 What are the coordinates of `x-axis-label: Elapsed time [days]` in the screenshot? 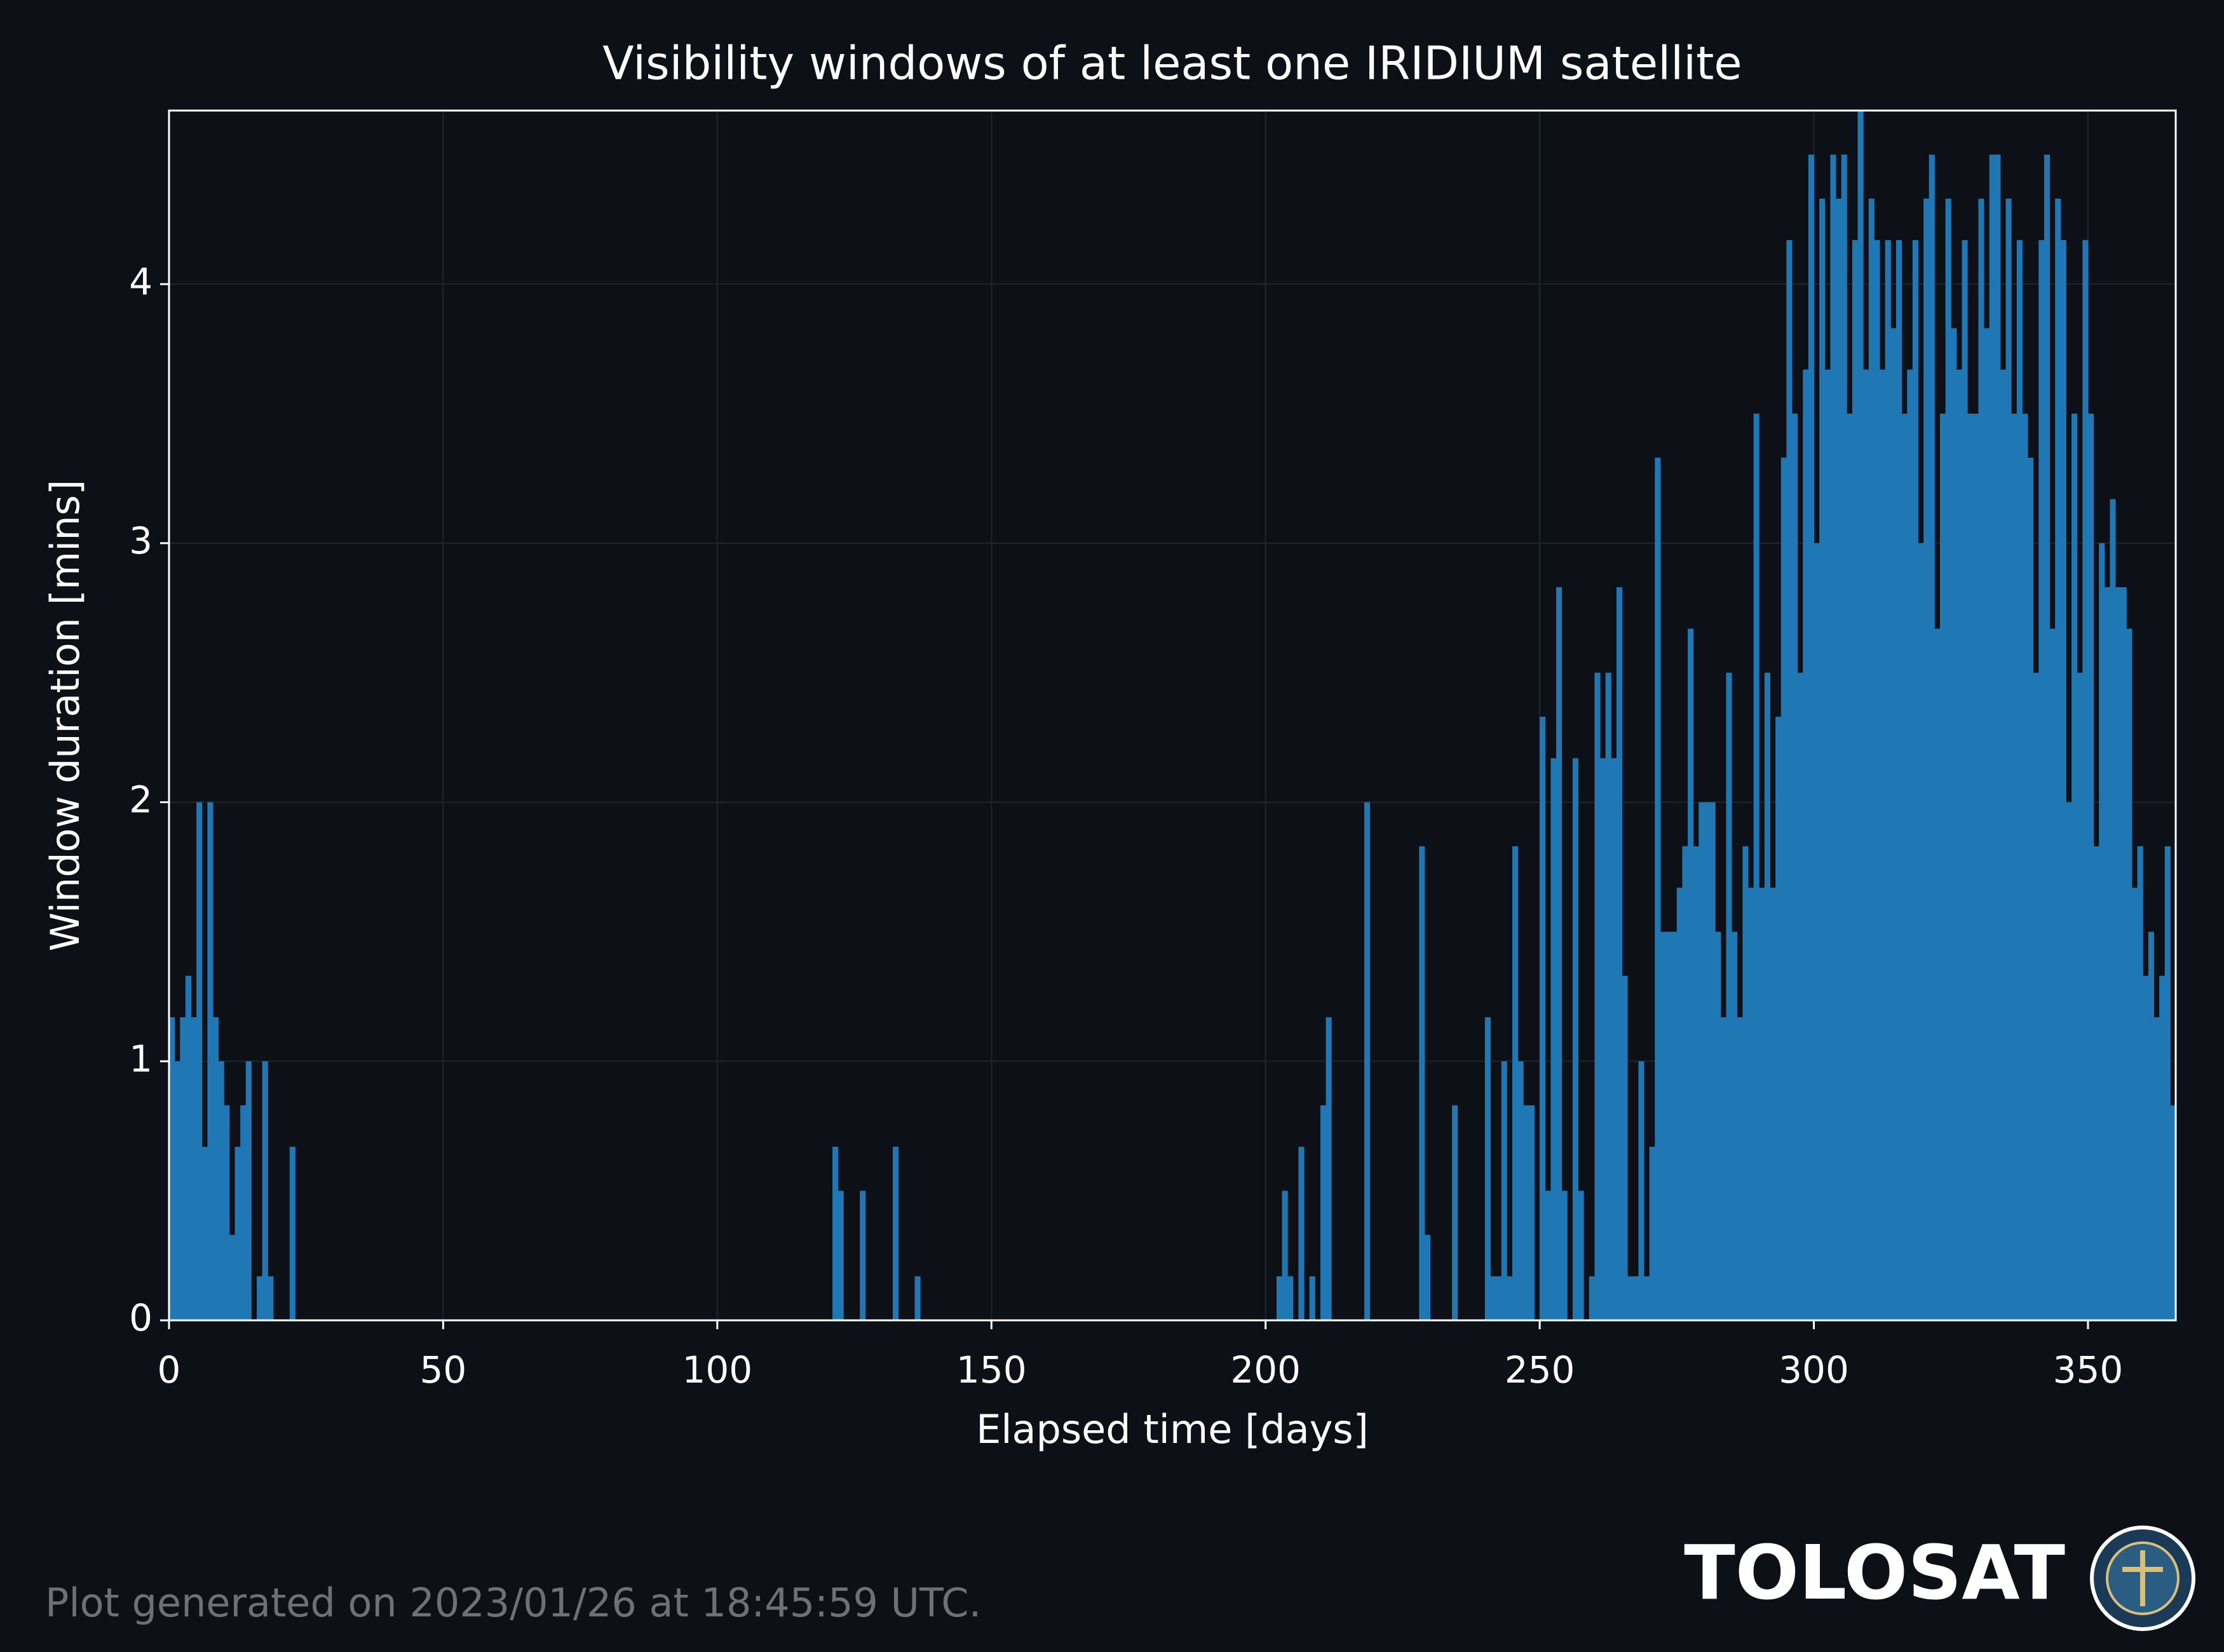 It's located at (1172, 1429).